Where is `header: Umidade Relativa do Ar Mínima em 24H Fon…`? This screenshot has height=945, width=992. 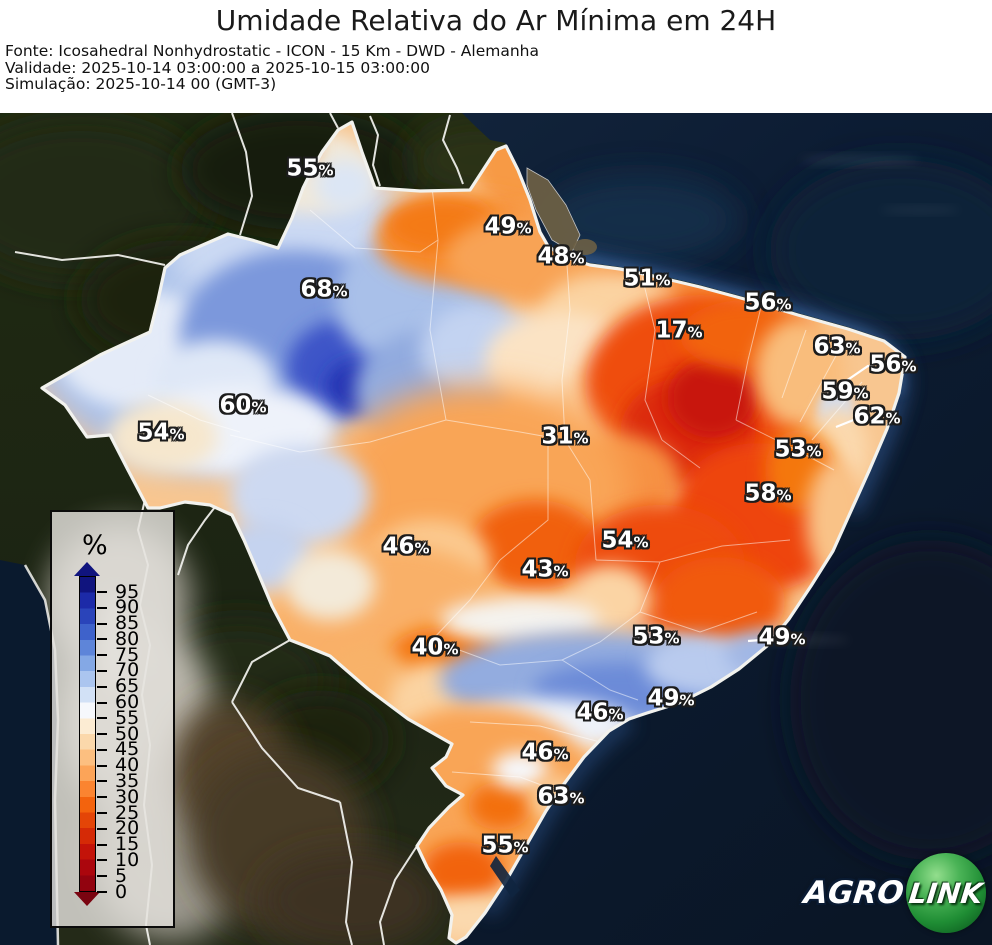 header: Umidade Relativa do Ar Mínima em 24H Fon… is located at coordinates (496, 56).